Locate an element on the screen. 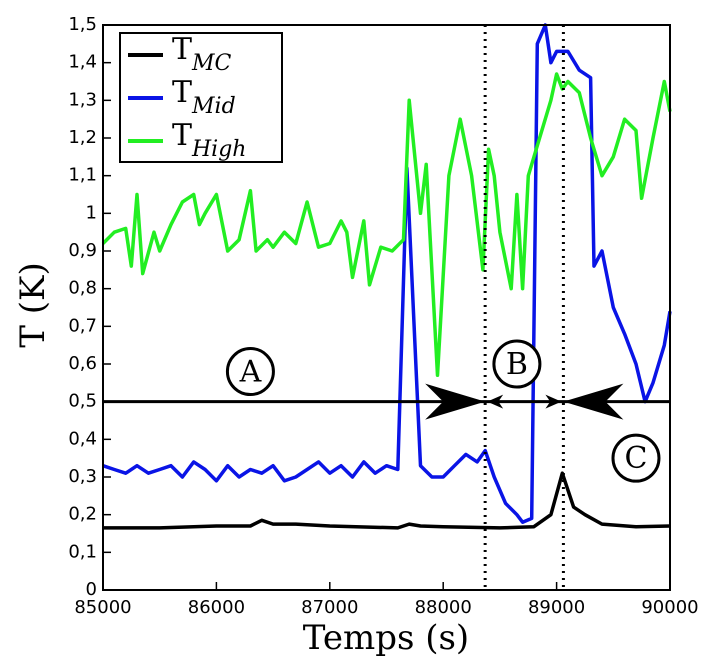 This screenshot has width=718, height=670. annotation-label: A is located at coordinates (250, 372).